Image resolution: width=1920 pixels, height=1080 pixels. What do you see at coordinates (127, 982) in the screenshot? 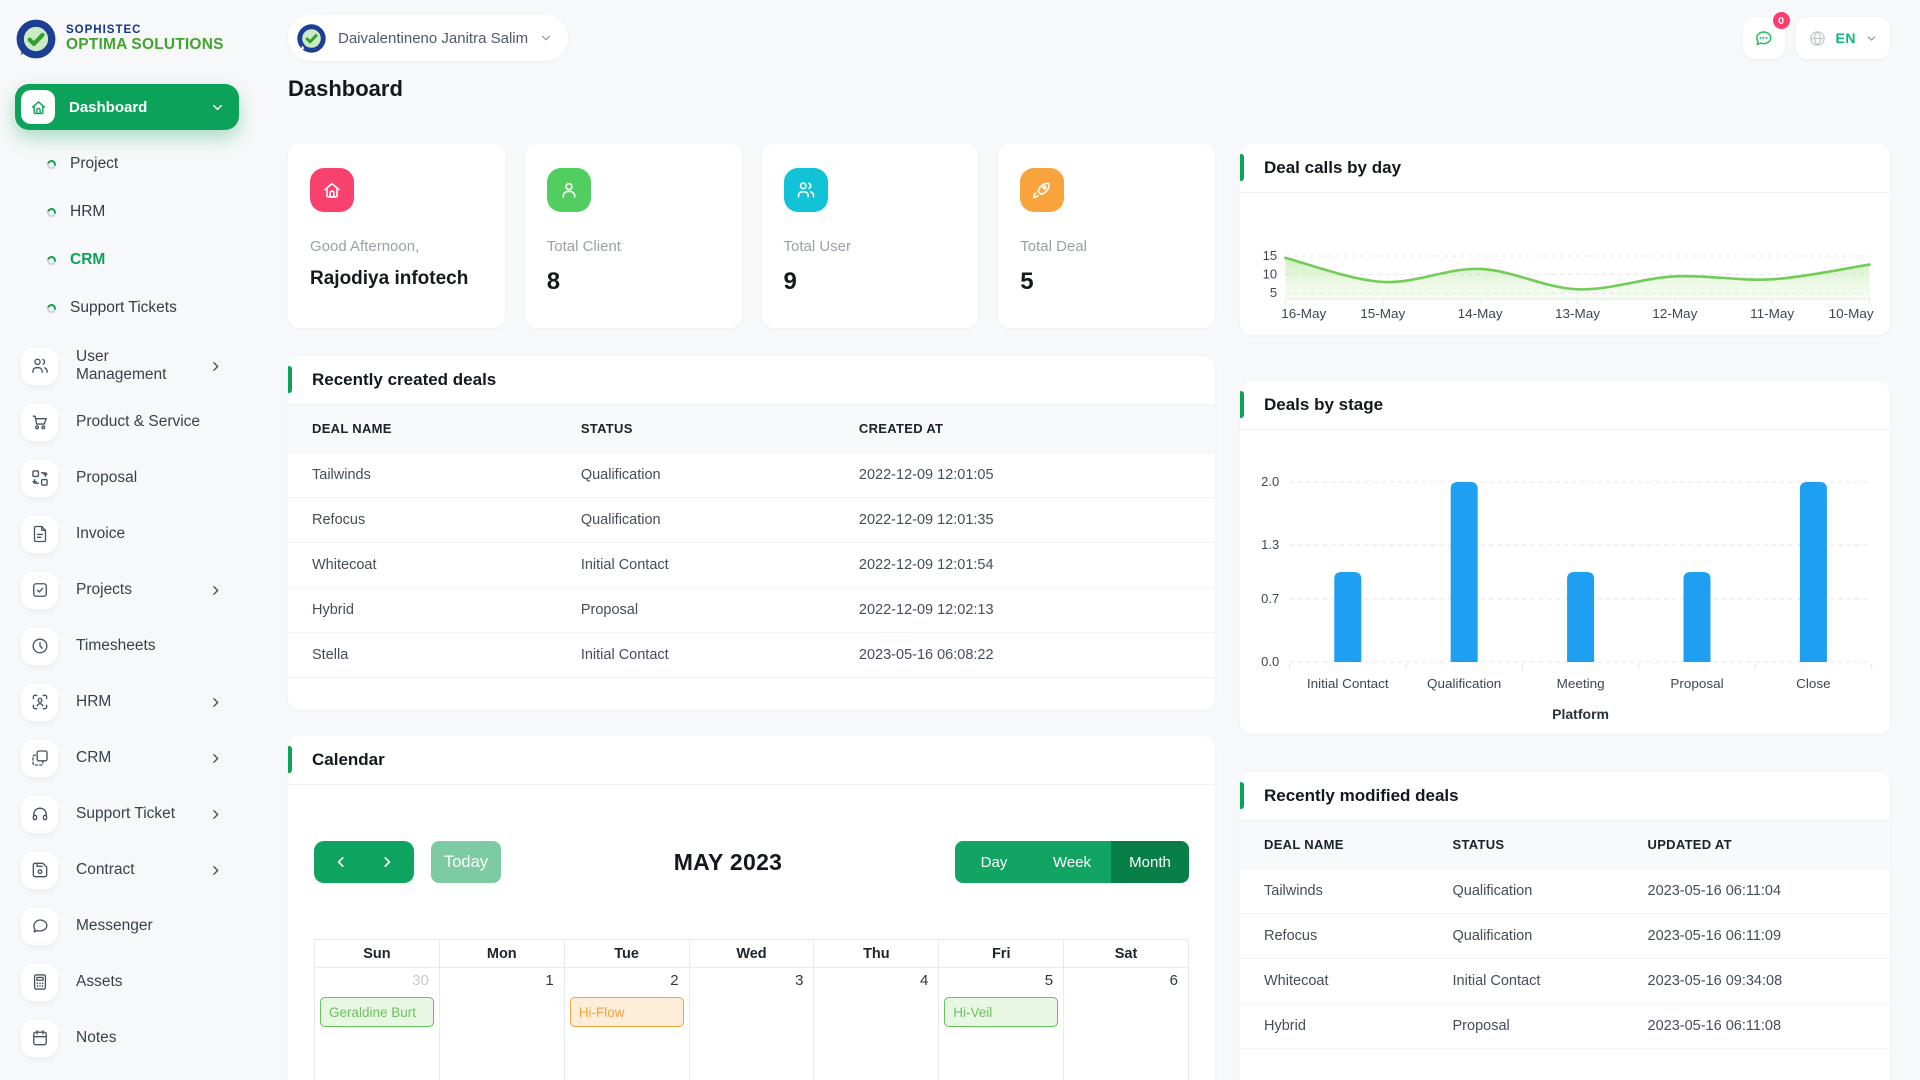
I see `sidebar-item-assets: Assets` at bounding box center [127, 982].